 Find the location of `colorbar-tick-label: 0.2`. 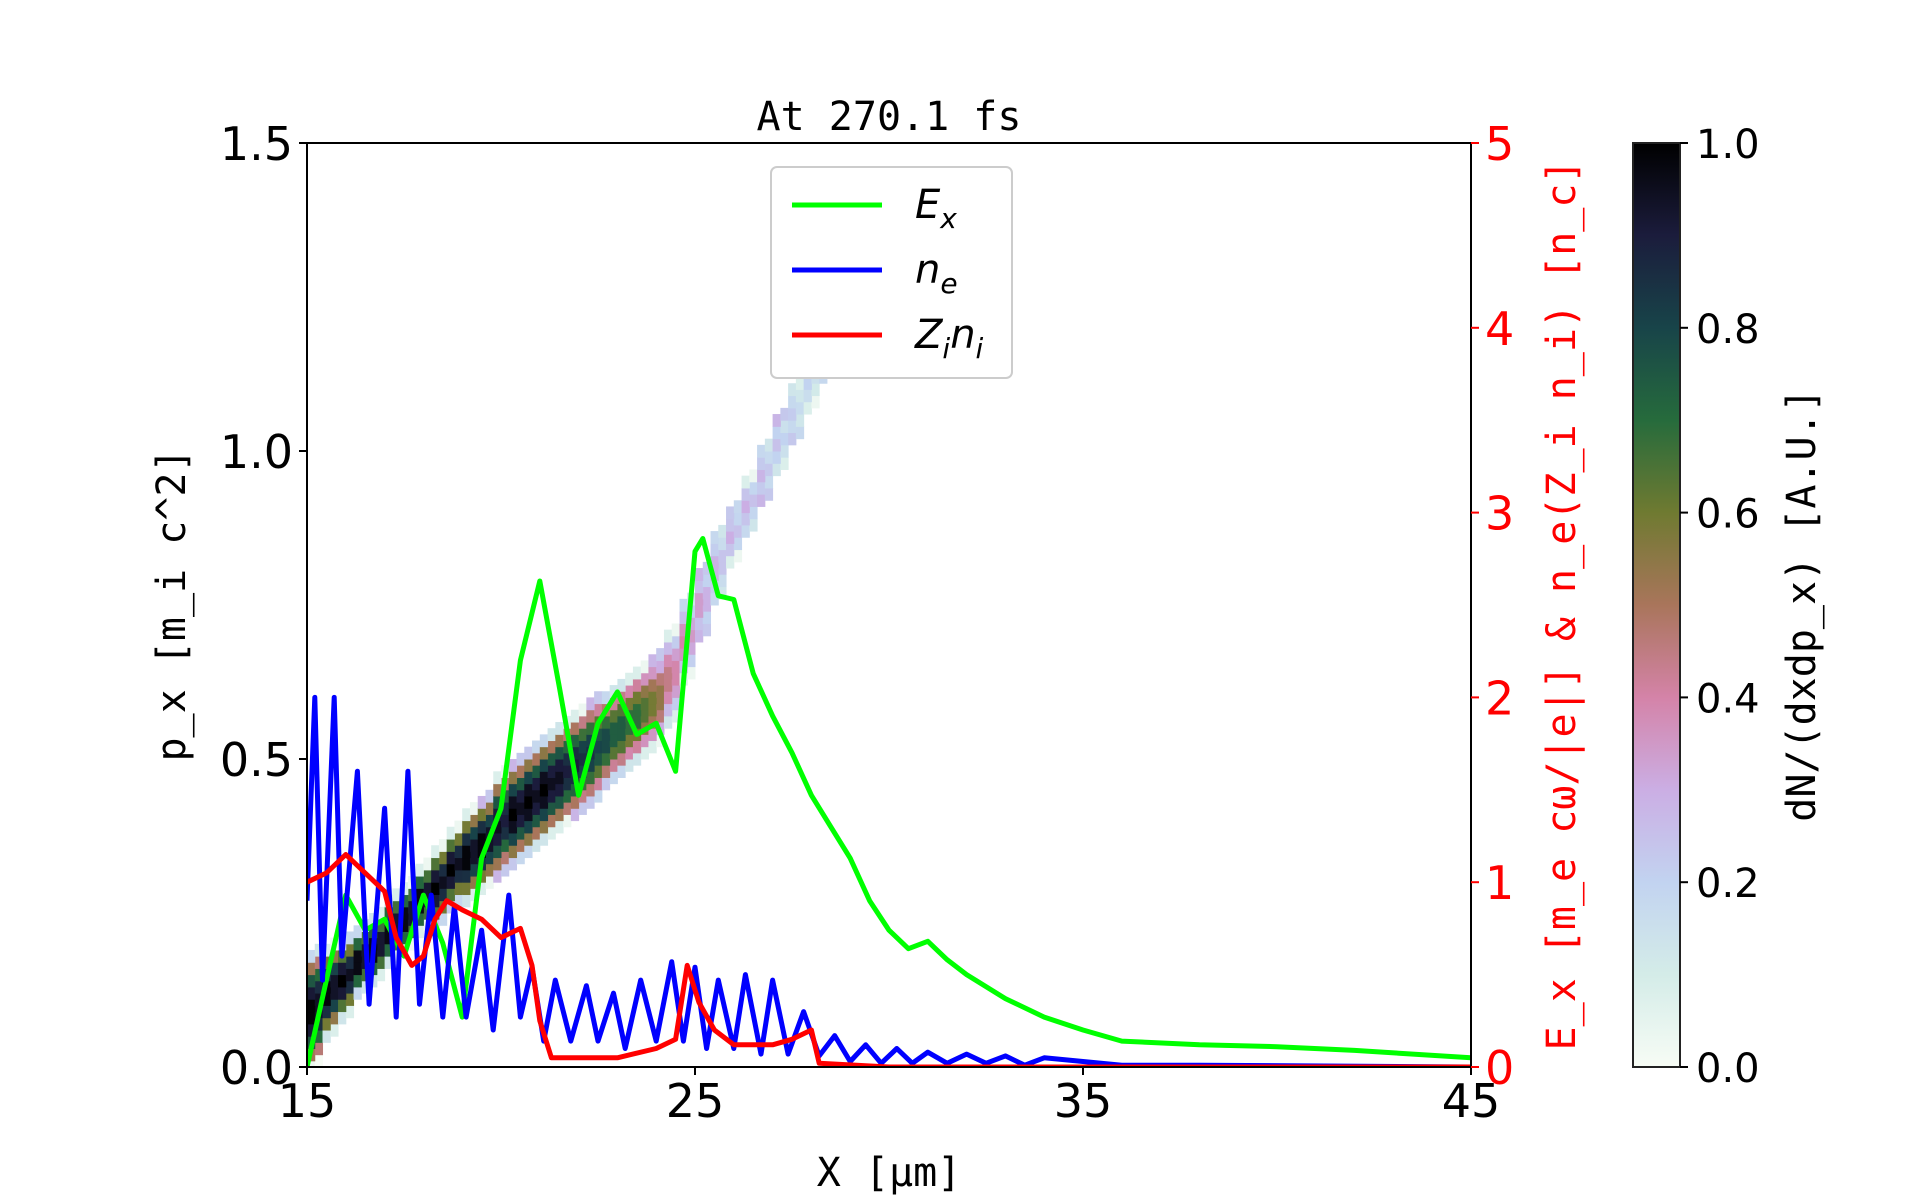

colorbar-tick-label: 0.2 is located at coordinates (1728, 884).